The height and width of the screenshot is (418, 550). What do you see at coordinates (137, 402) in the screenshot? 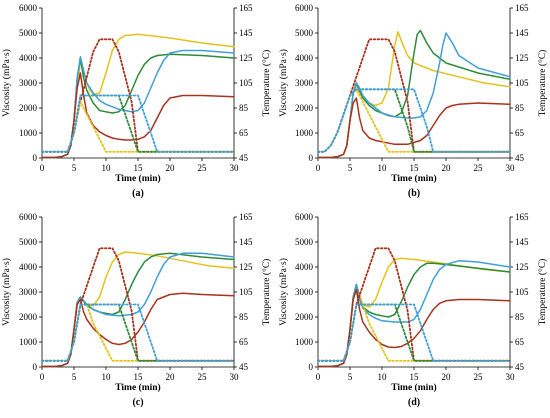
I see `panel-label: (c)` at bounding box center [137, 402].